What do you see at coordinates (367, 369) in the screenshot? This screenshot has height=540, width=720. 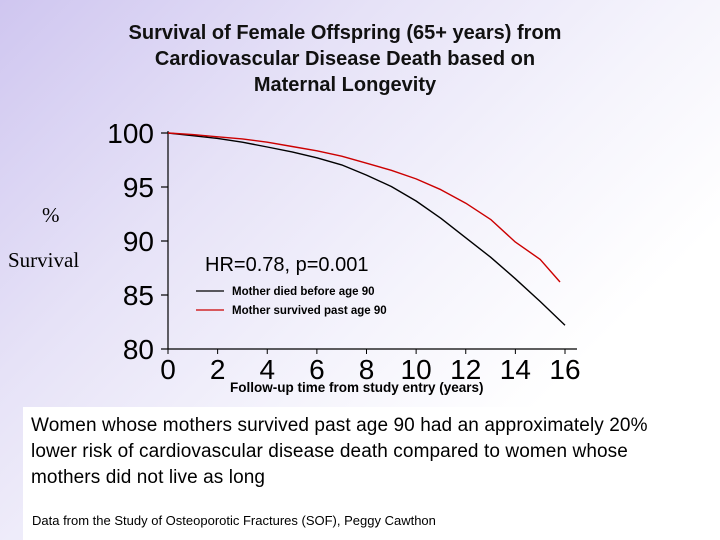 I see `x-tick-label-8: 8` at bounding box center [367, 369].